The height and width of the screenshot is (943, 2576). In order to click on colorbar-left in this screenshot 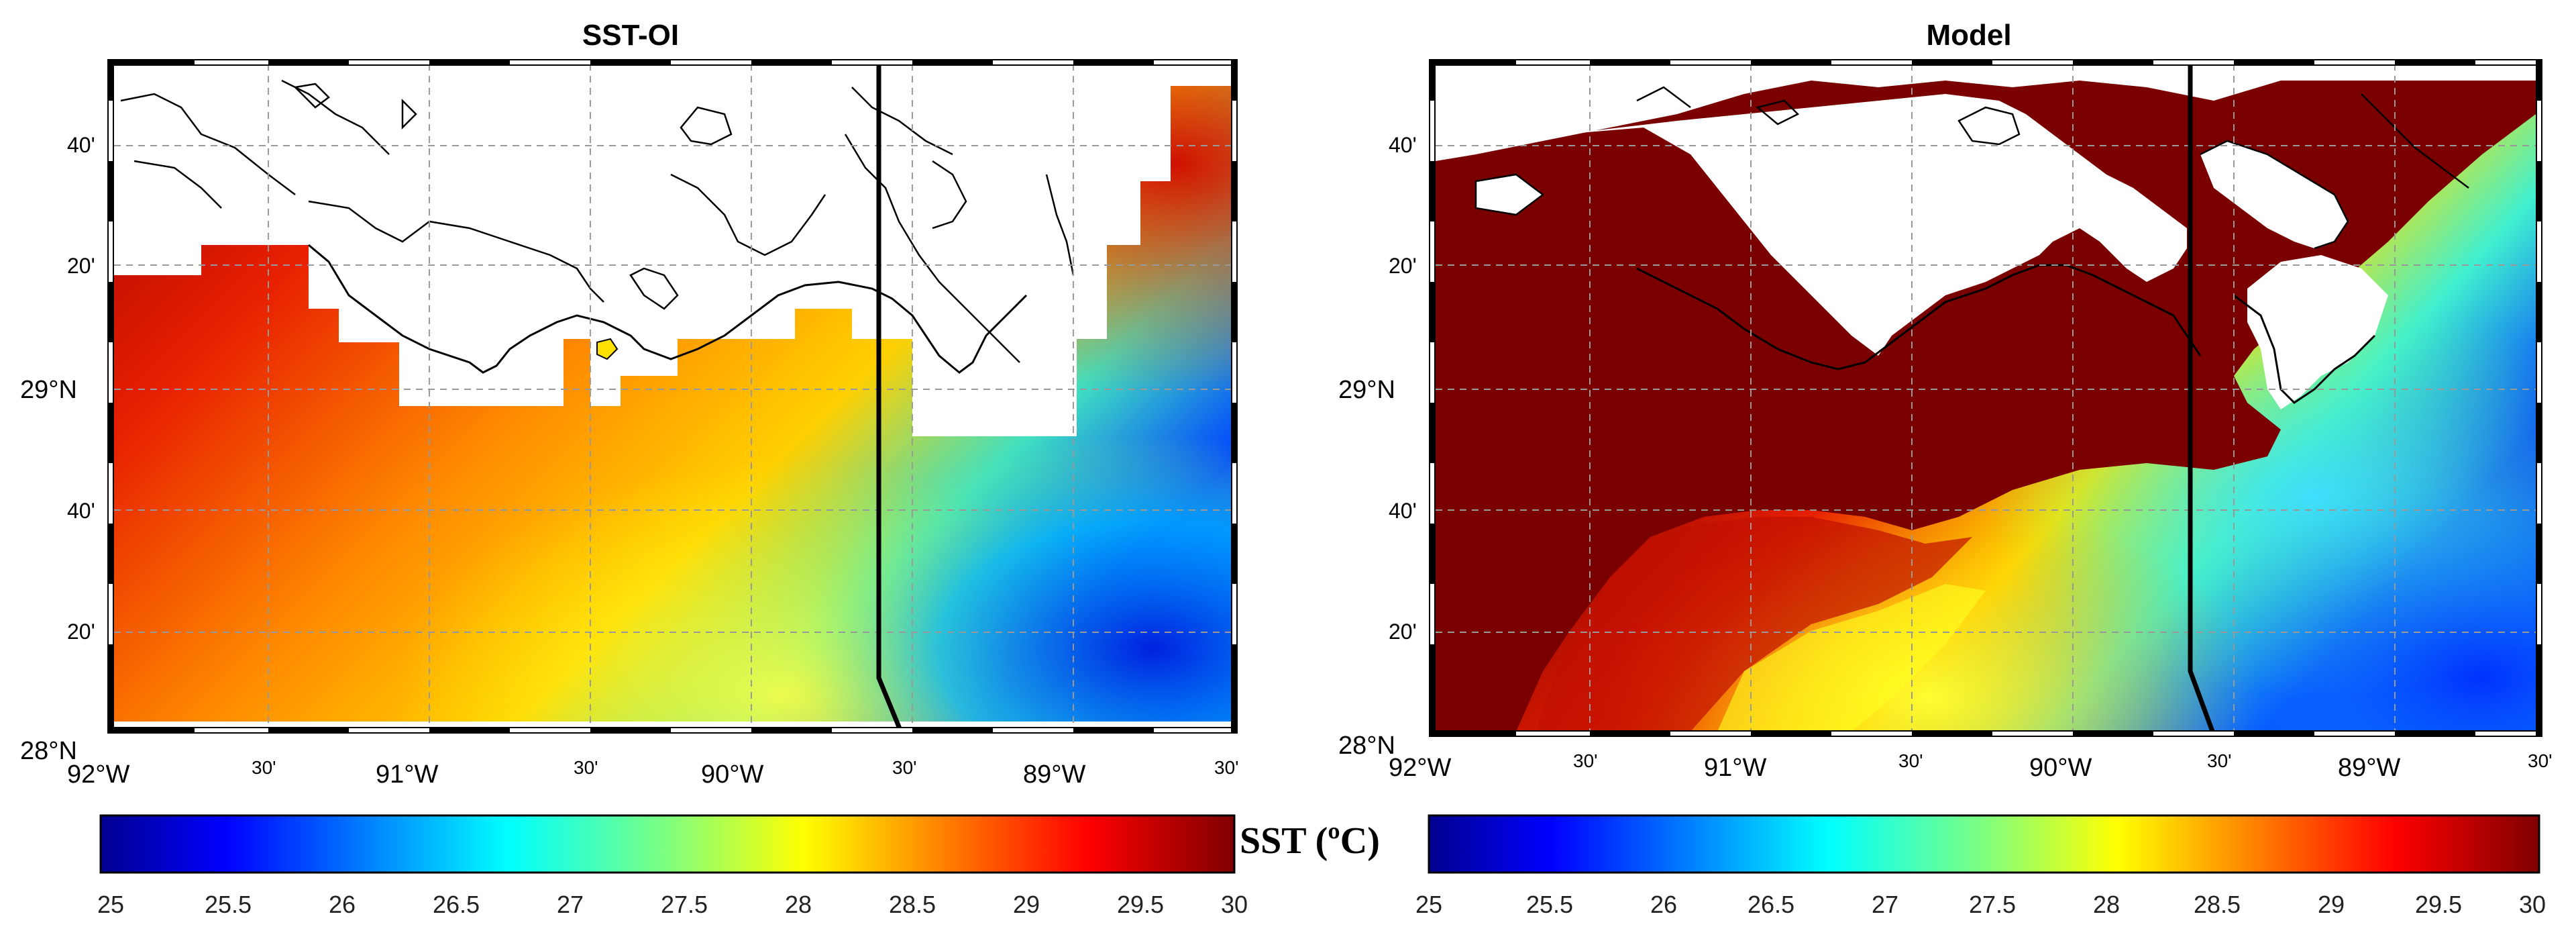, I will do `click(667, 844)`.